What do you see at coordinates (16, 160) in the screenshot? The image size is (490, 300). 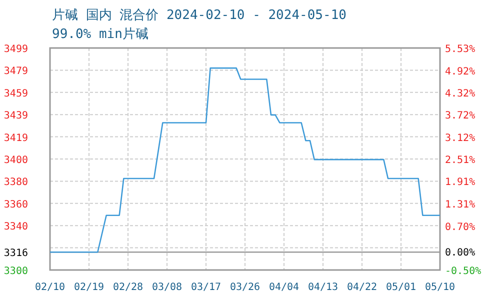 I see `y-tick-label: 3400` at bounding box center [16, 160].